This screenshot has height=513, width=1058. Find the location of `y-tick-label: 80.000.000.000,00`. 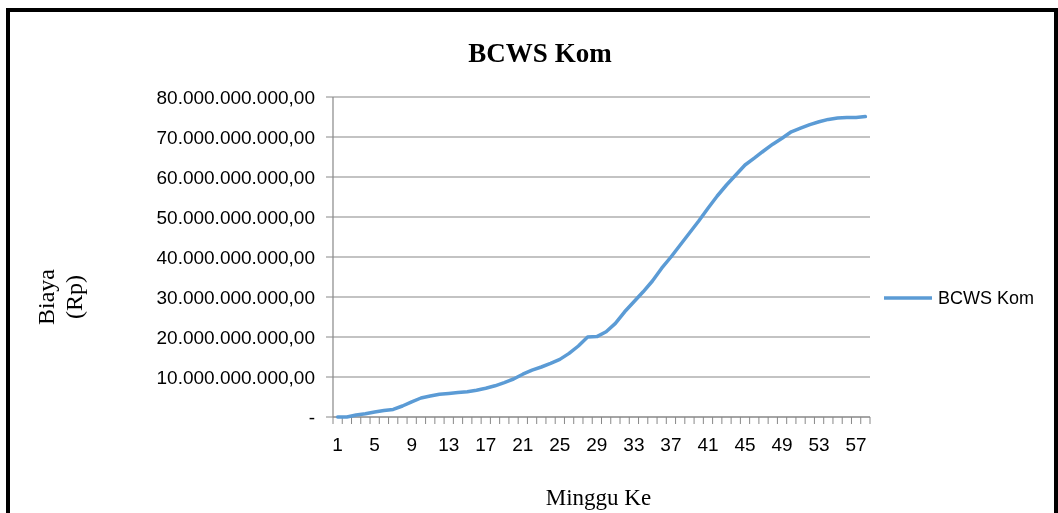

y-tick-label: 80.000.000.000,00 is located at coordinates (235, 97).